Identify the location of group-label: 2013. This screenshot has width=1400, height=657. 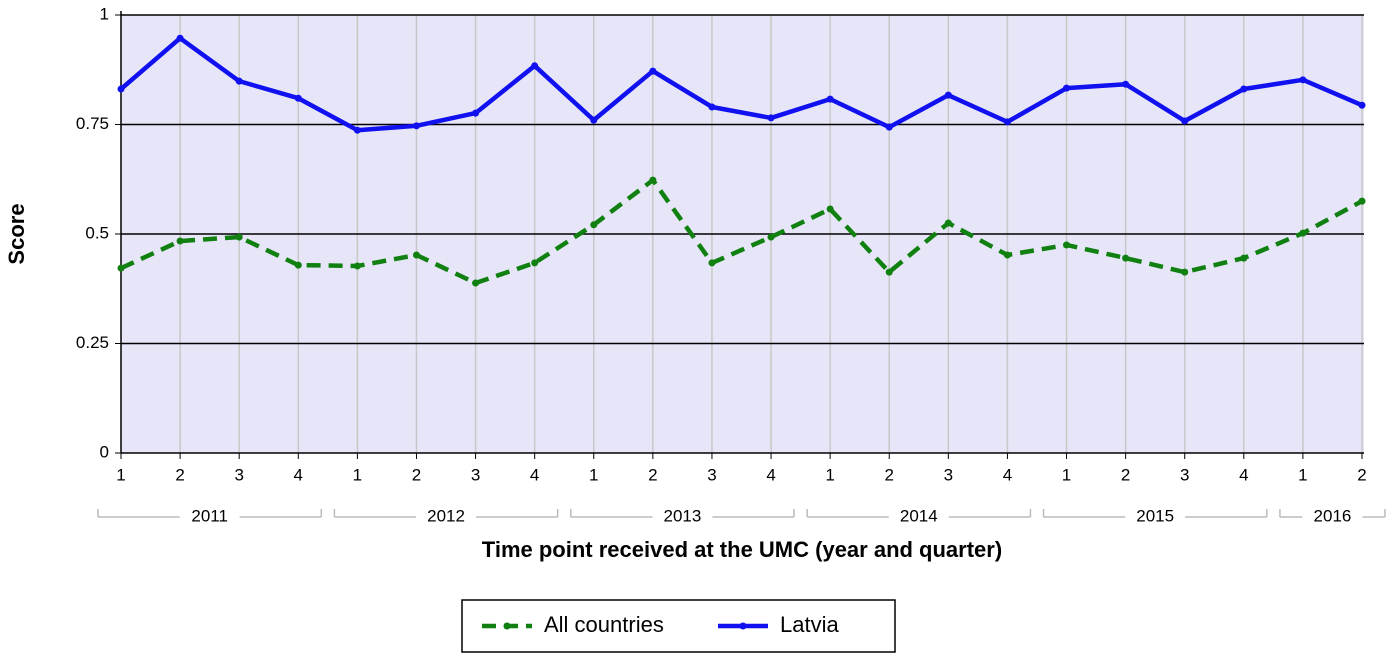
(682, 515).